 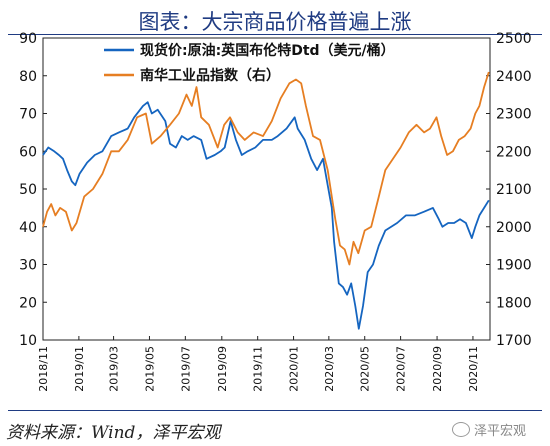 What do you see at coordinates (28, 341) in the screenshot?
I see `y-left-tick-label: 10` at bounding box center [28, 341].